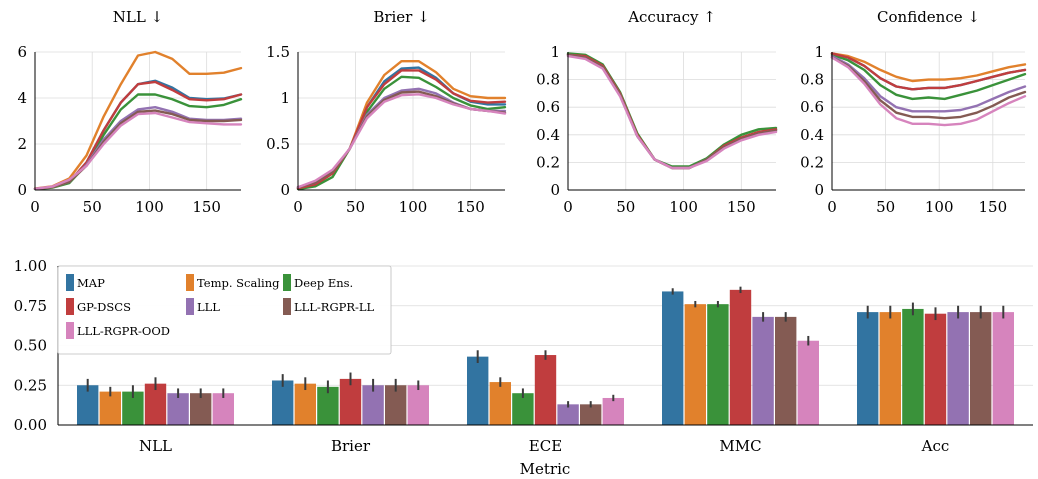 This screenshot has width=1038, height=479. What do you see at coordinates (123, 331) in the screenshot?
I see `legend-label: LLL-RGPR-OOD` at bounding box center [123, 331].